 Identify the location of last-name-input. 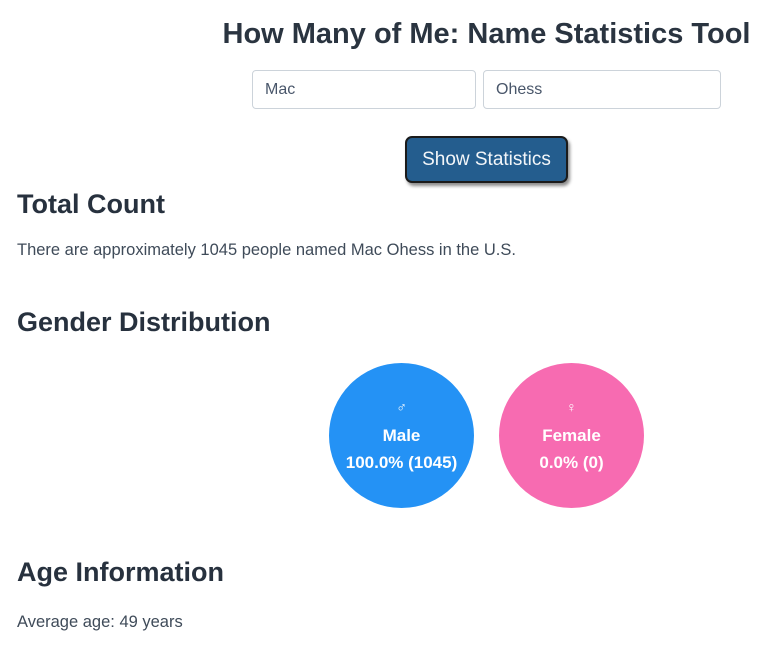
(602, 89).